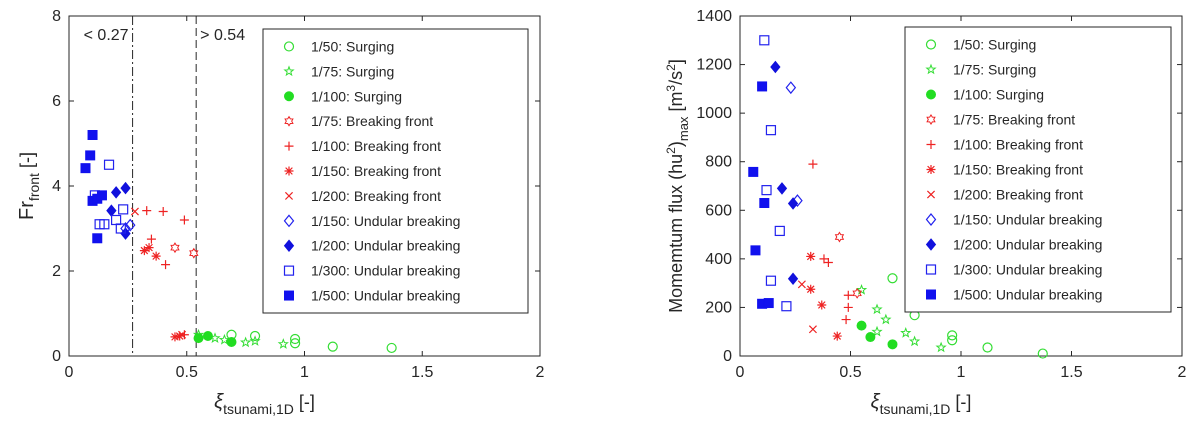 The height and width of the screenshot is (433, 1192). I want to click on x-tick-label: 1.5, so click(1071, 372).